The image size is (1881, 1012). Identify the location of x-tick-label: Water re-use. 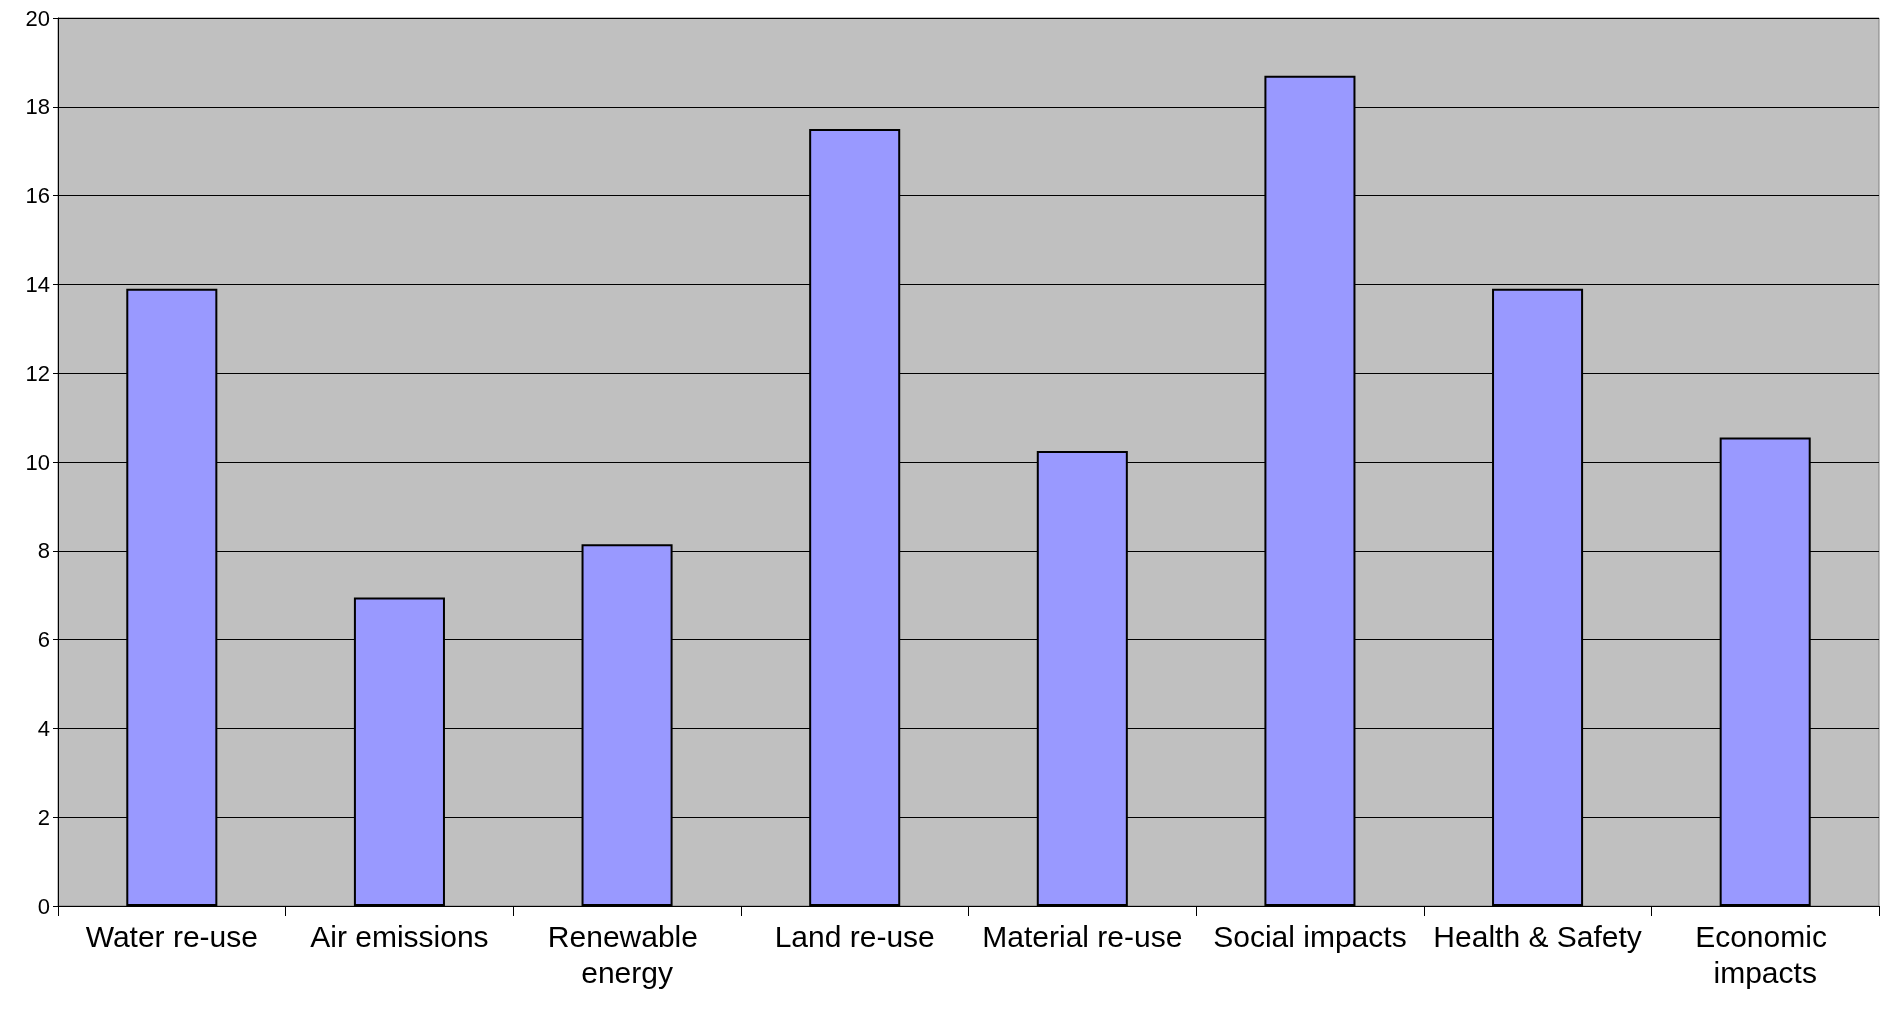
(171, 936).